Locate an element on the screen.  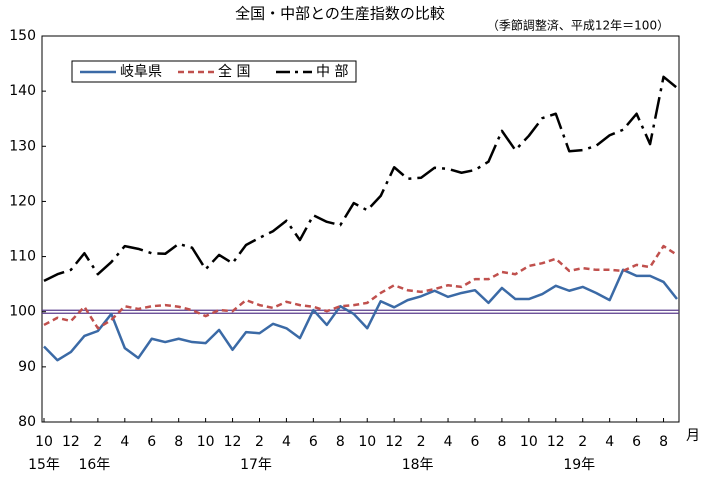
y-tick-label: 150 is located at coordinates (22, 36).